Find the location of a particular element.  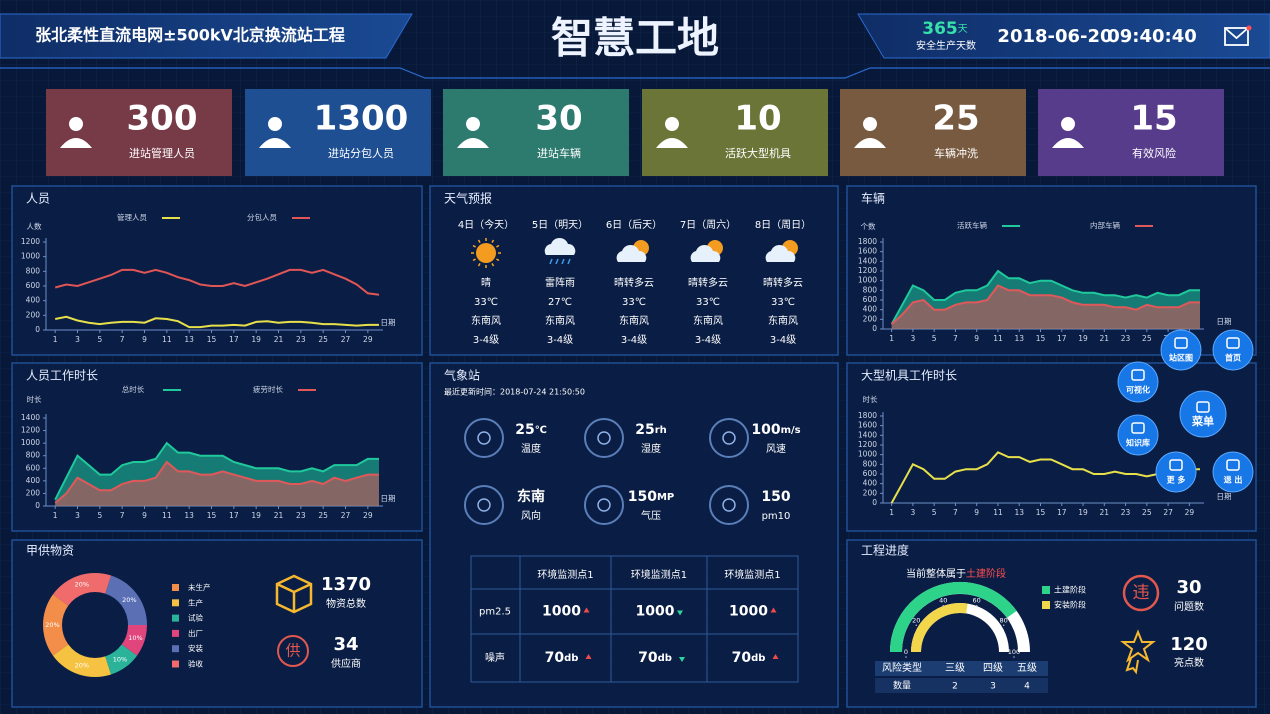

kpi-label: 活跃大型机具 is located at coordinates (758, 153).